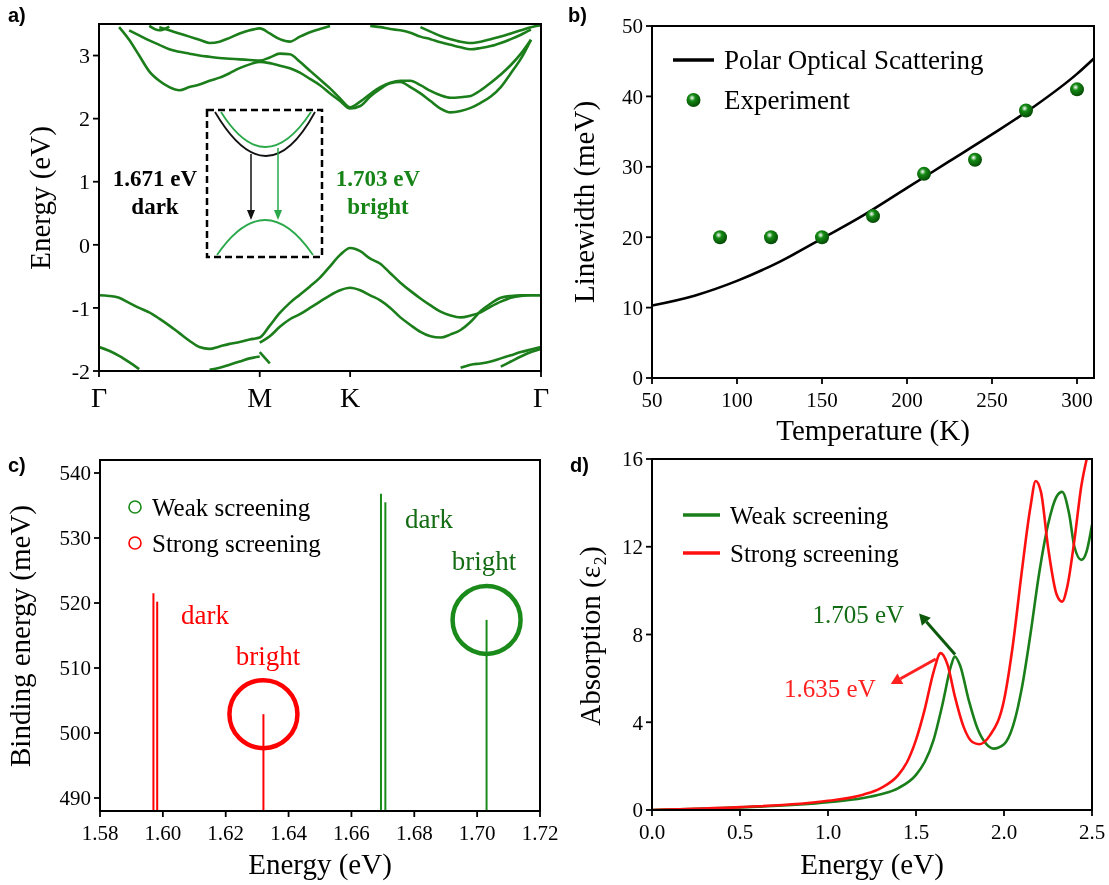 This screenshot has height=885, width=1109. I want to click on legend-label: Polar Optical Scattering, so click(854, 60).